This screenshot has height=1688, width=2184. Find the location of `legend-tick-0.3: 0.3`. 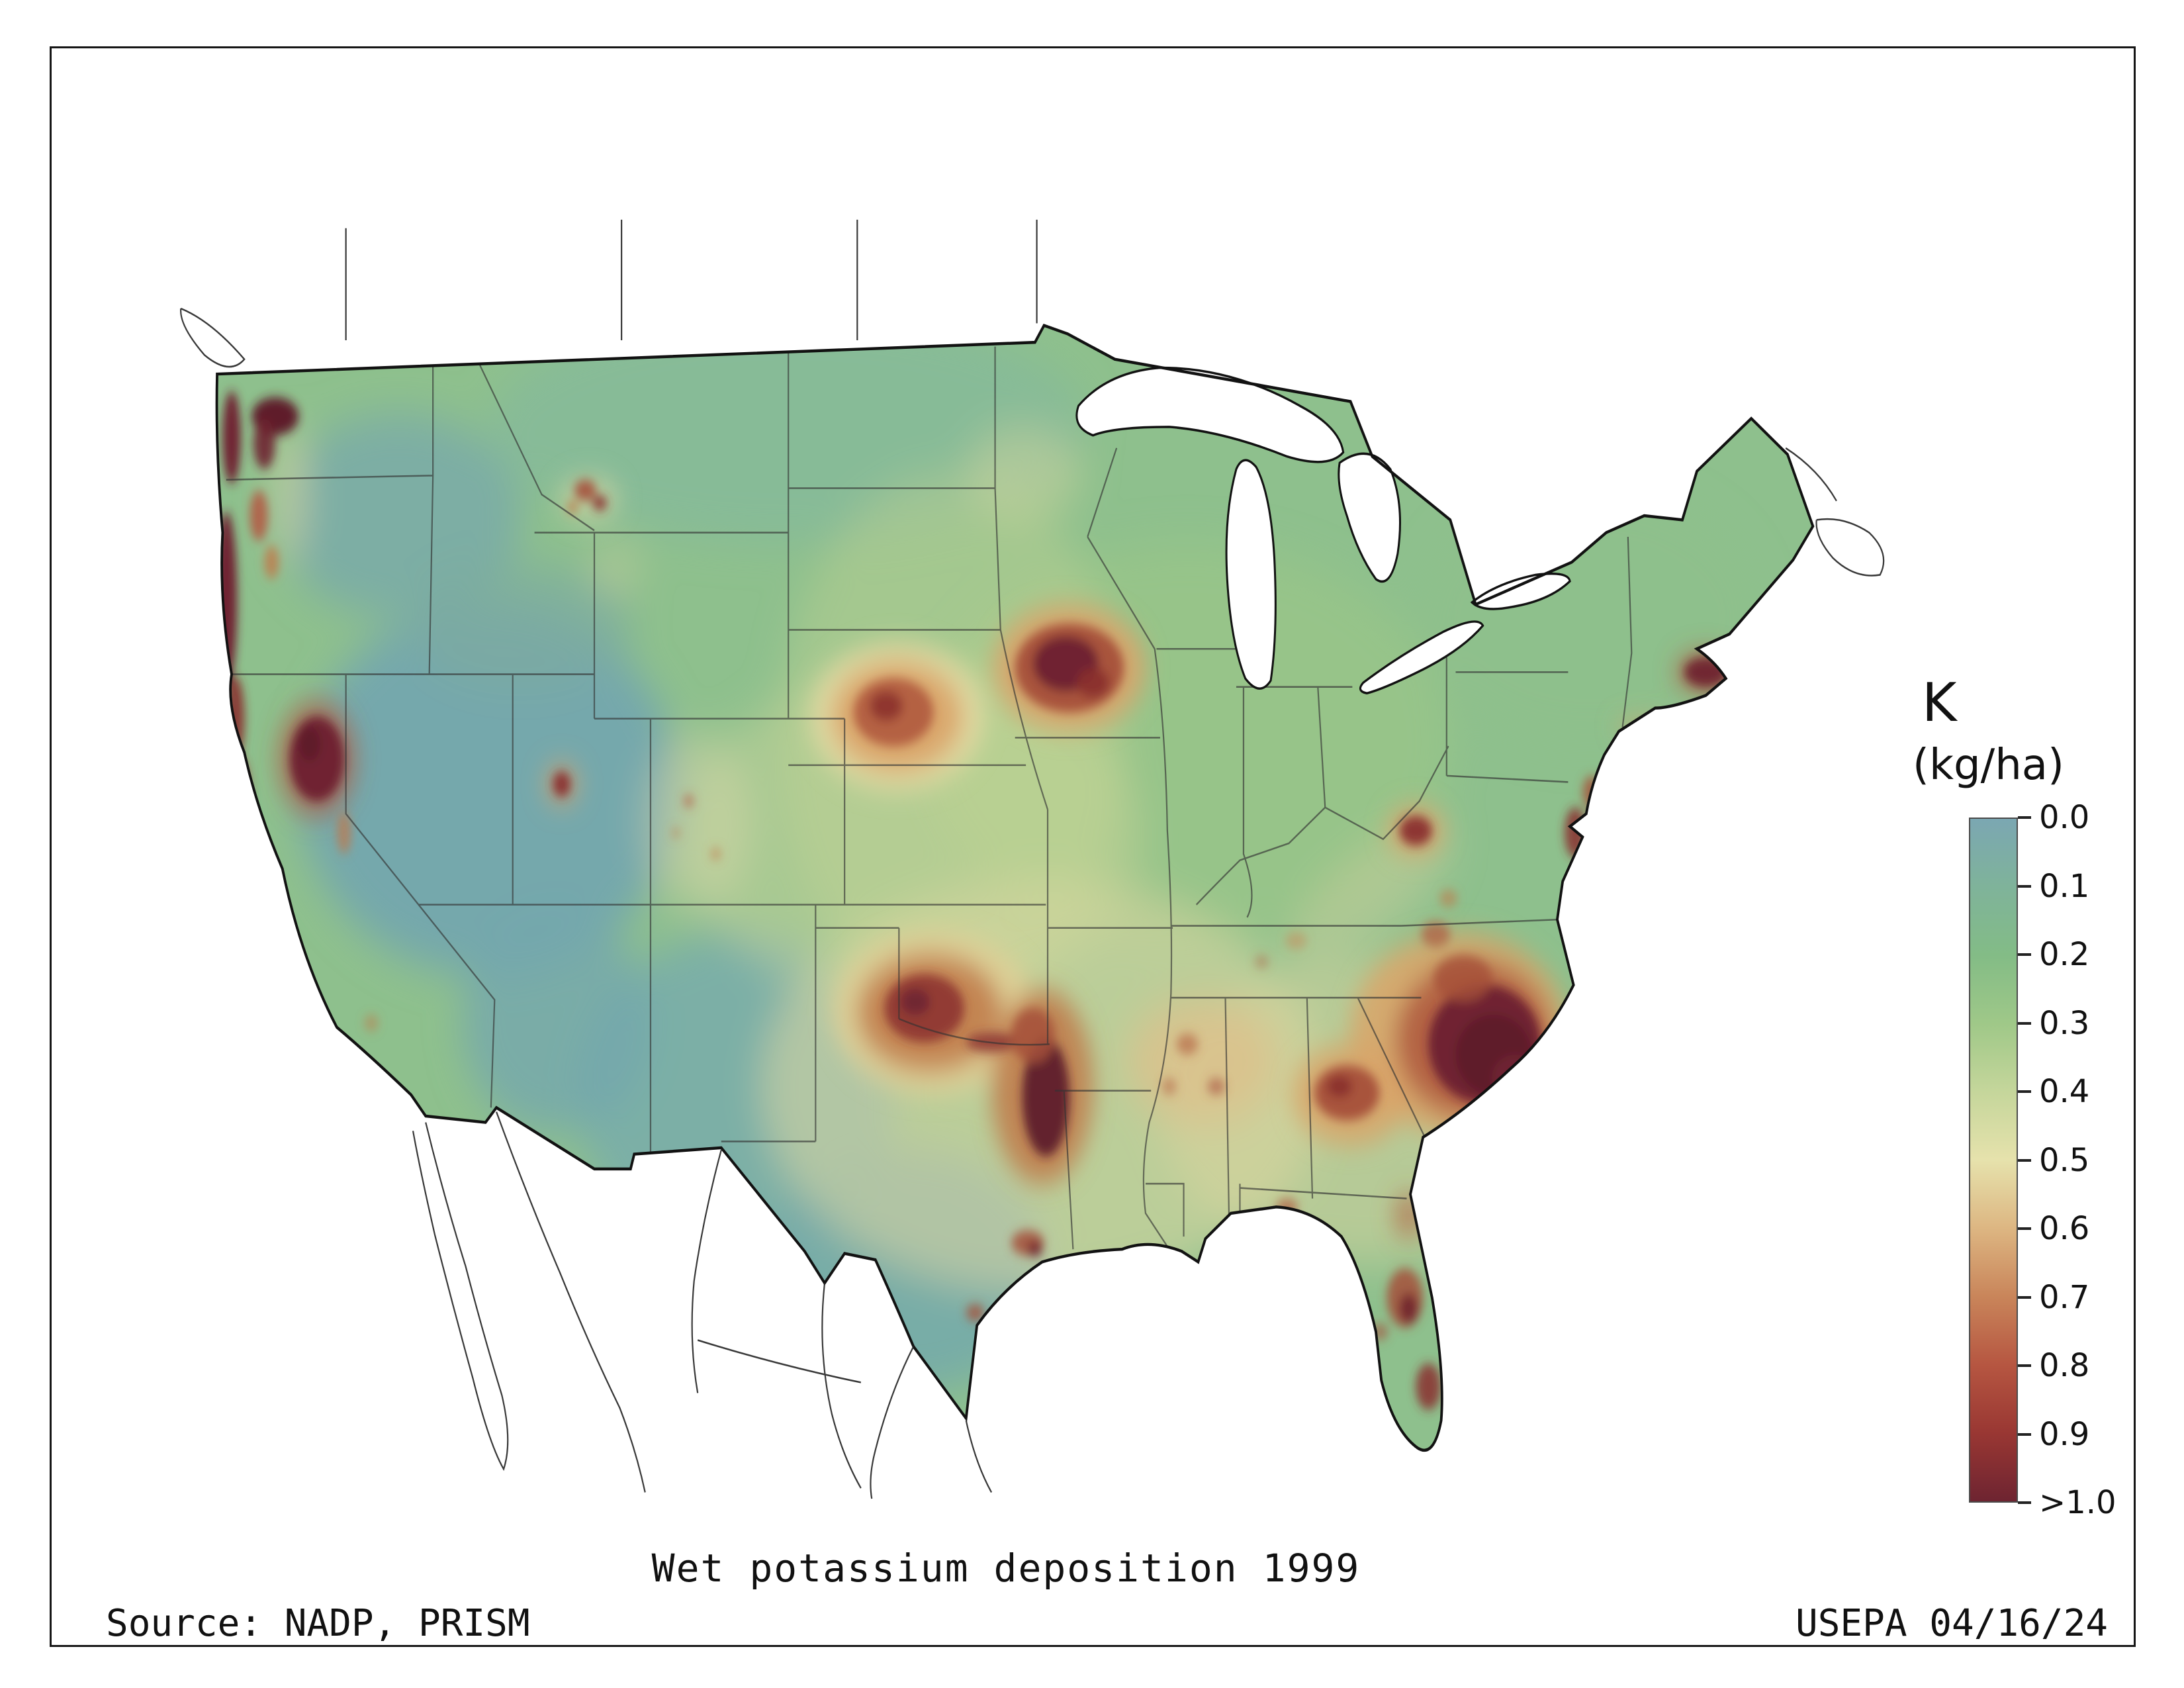

legend-tick-0.3: 0.3 is located at coordinates (2053, 1023).